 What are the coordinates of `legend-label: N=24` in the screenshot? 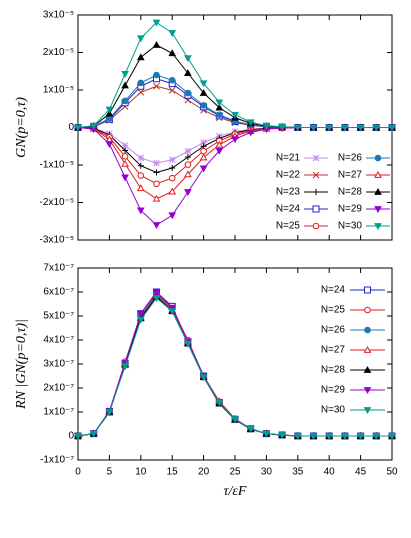 It's located at (288, 209).